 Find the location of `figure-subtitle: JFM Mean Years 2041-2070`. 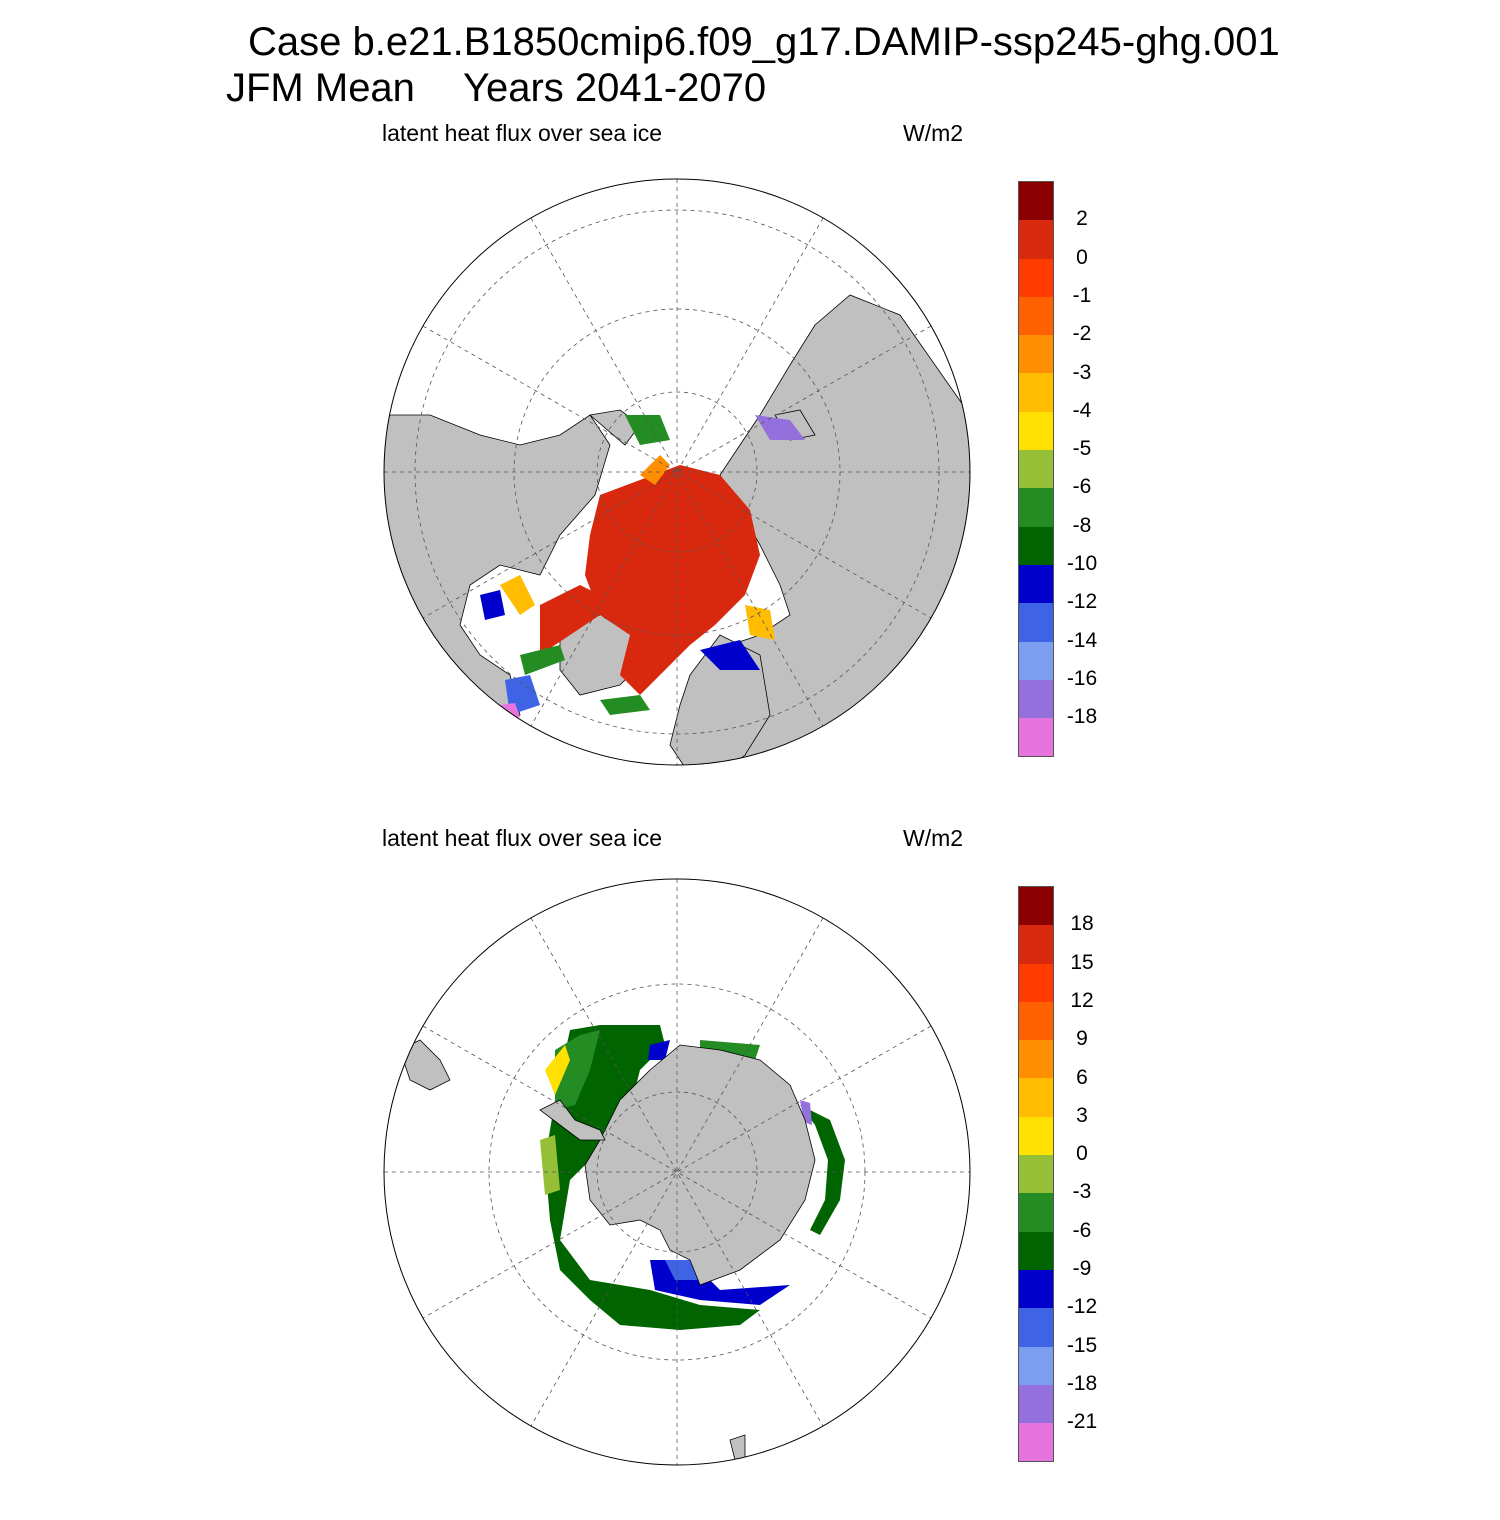

figure-subtitle: JFM Mean Years 2041-2070 is located at coordinates (496, 88).